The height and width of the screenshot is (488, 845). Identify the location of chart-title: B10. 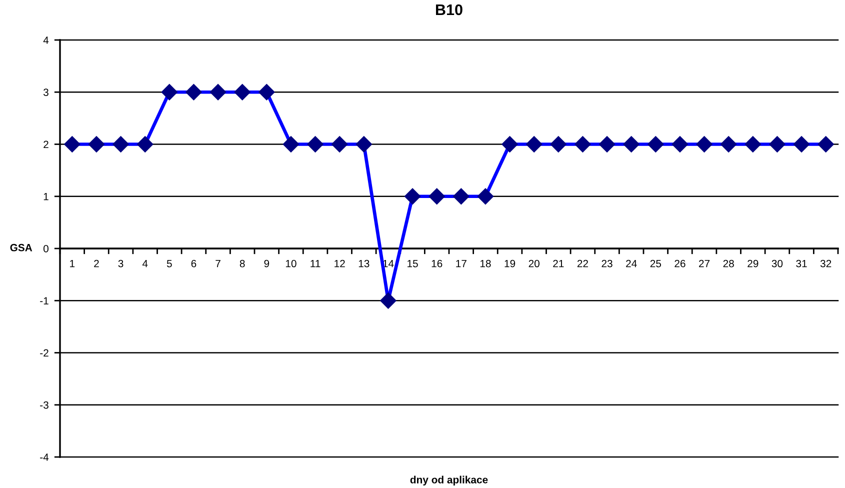
(449, 10).